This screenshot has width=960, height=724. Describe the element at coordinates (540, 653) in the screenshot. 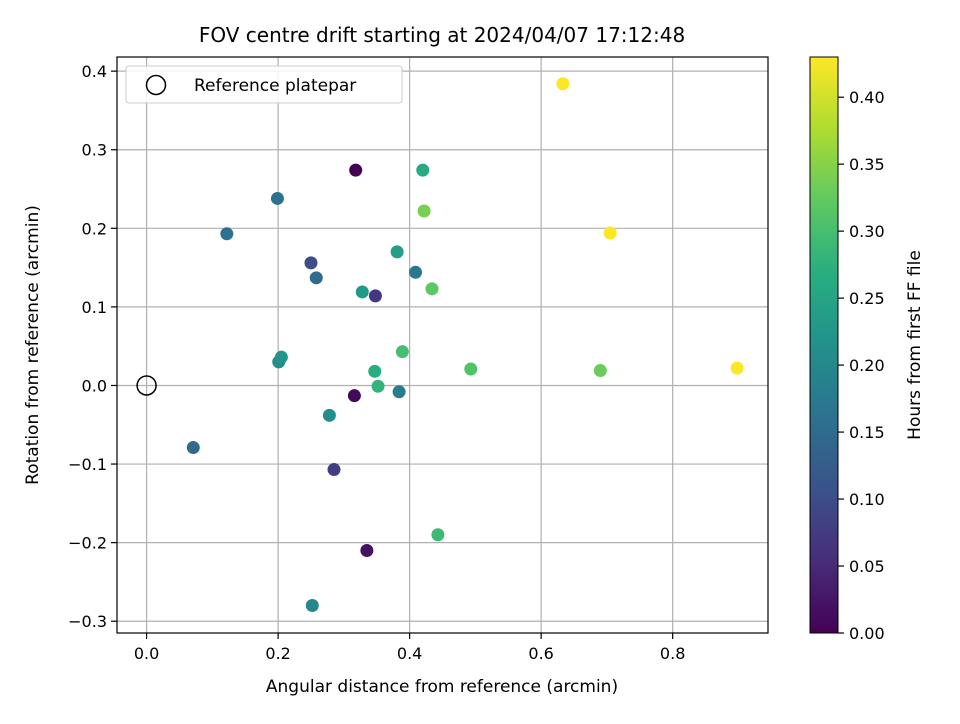

I see `x-tick-label: 0.6` at that location.